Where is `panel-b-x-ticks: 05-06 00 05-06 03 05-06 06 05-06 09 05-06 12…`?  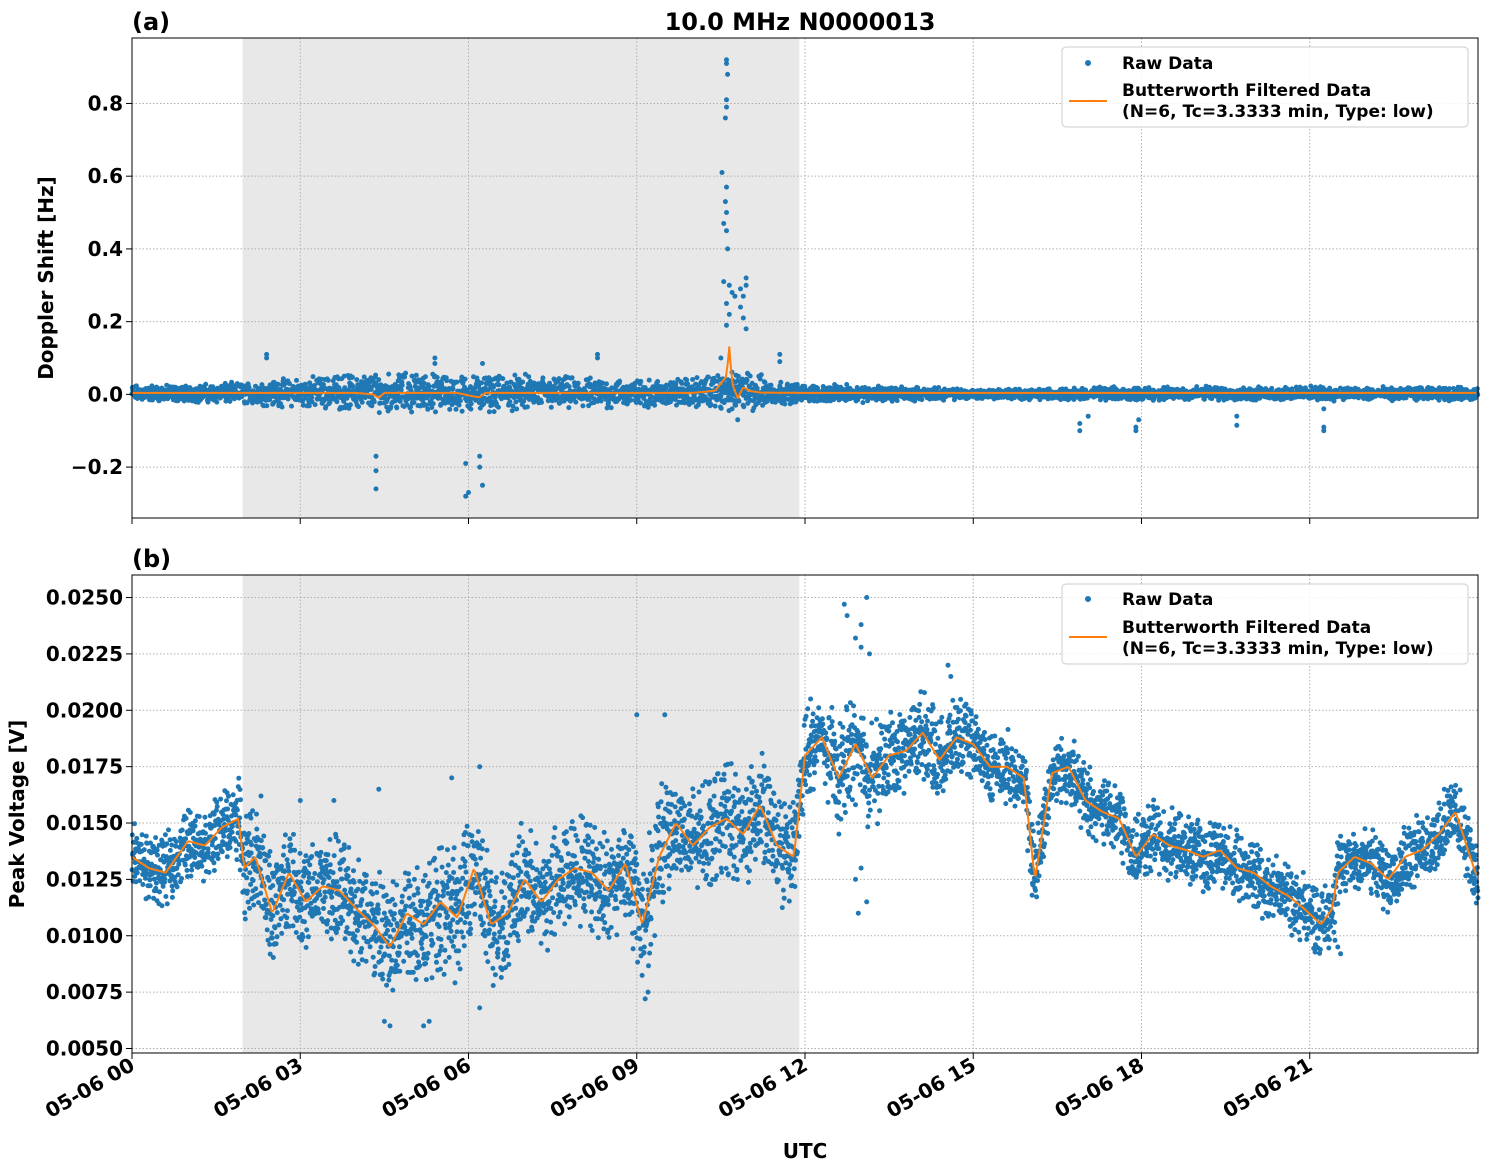
panel-b-x-ticks: 05-06 00 05-06 03 05-06 06 05-06 09 05-06 12… is located at coordinates (678, 1088).